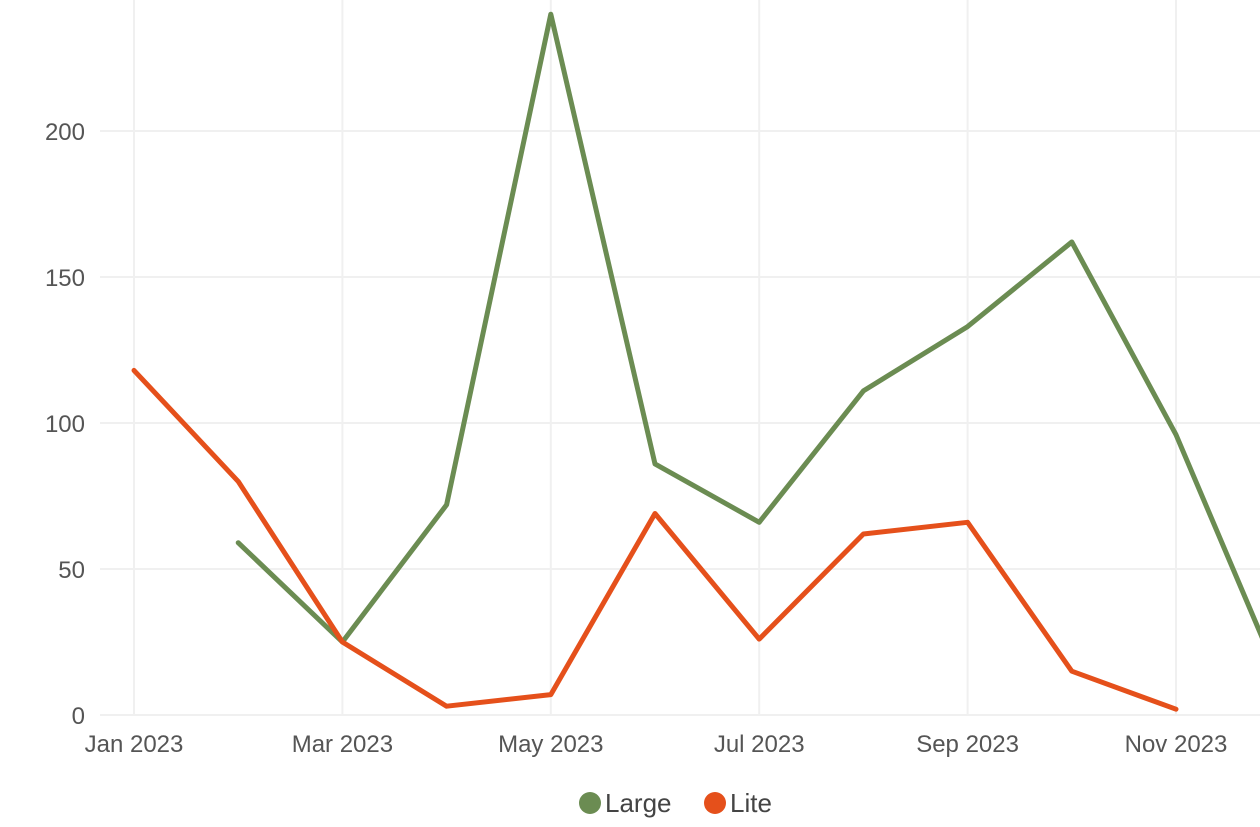 Image resolution: width=1260 pixels, height=827 pixels. Describe the element at coordinates (675, 803) in the screenshot. I see `legend: Large Lite` at that location.